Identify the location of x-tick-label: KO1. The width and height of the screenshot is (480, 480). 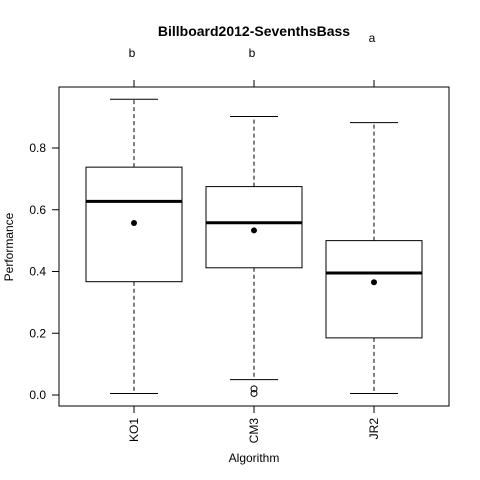
(134, 430).